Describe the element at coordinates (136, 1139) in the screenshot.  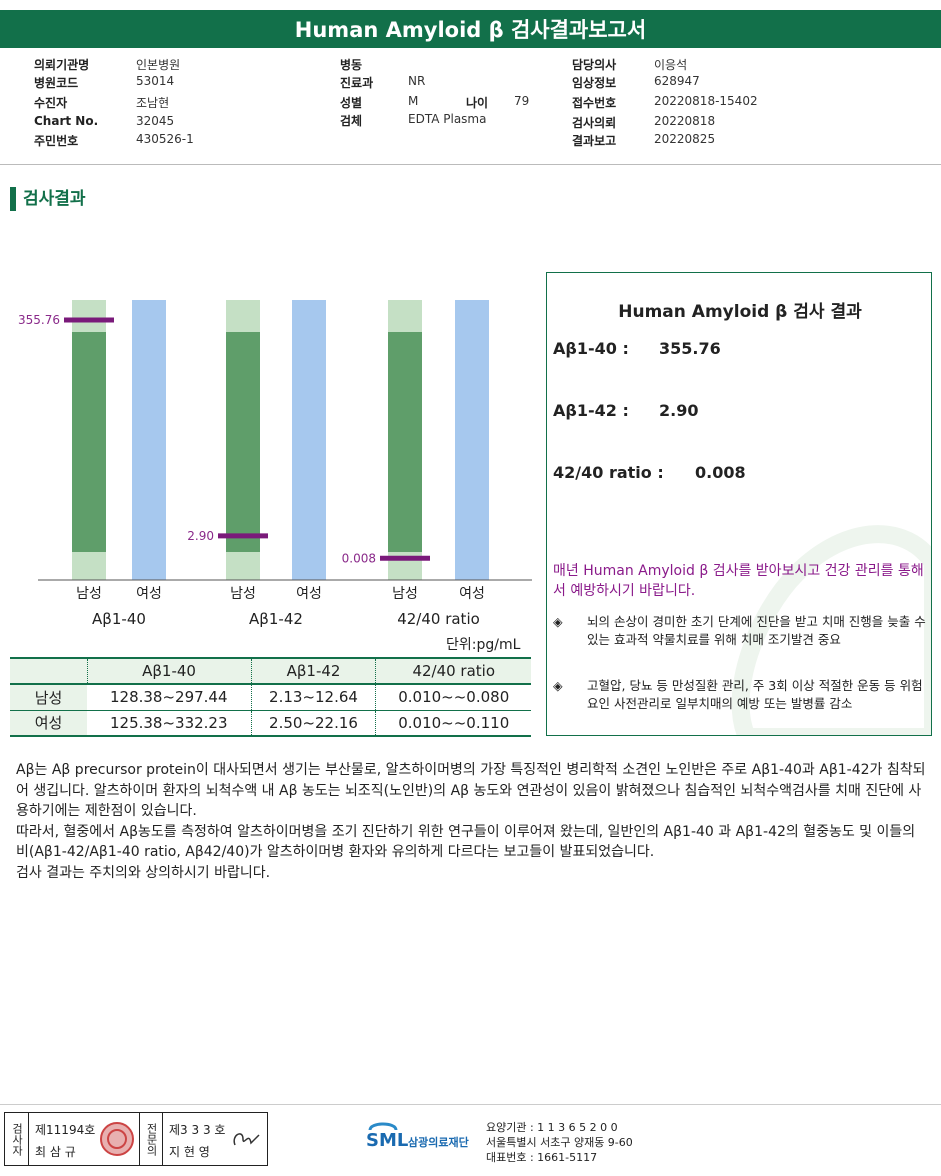
I see `signature-stamp-box: 검사자 제11194호 최 삼 규 전문의 제3 3 3 호 지 현 영` at that location.